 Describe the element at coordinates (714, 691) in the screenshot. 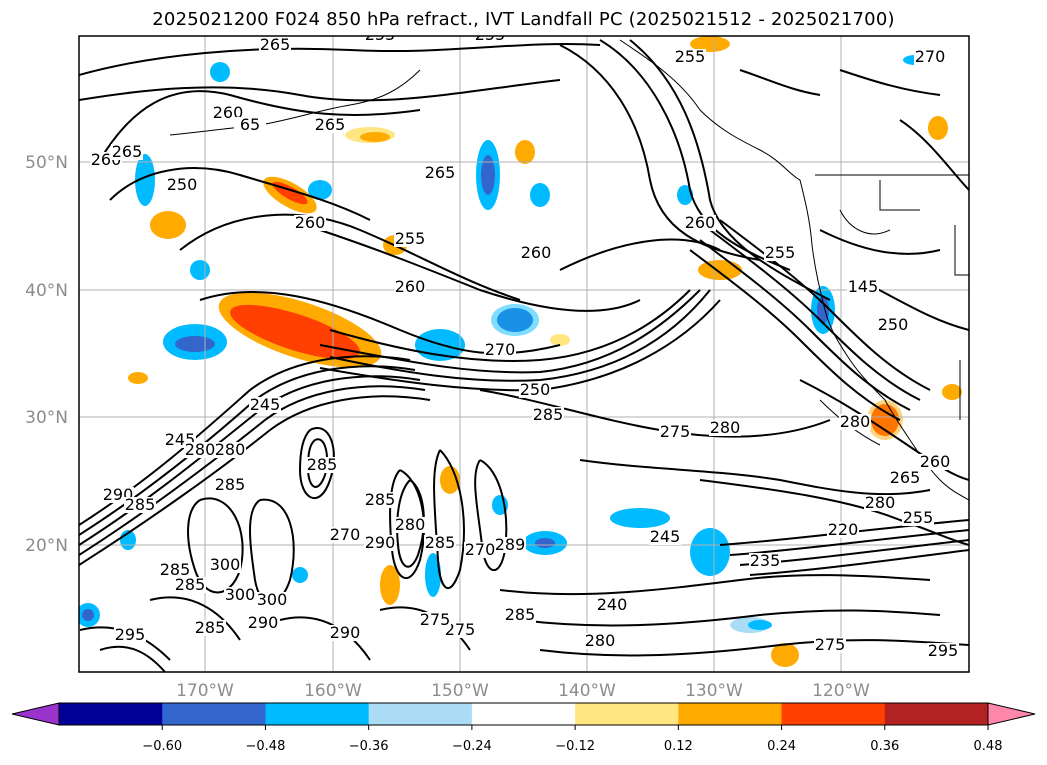

I see `lon-label-130w: 130°W` at that location.